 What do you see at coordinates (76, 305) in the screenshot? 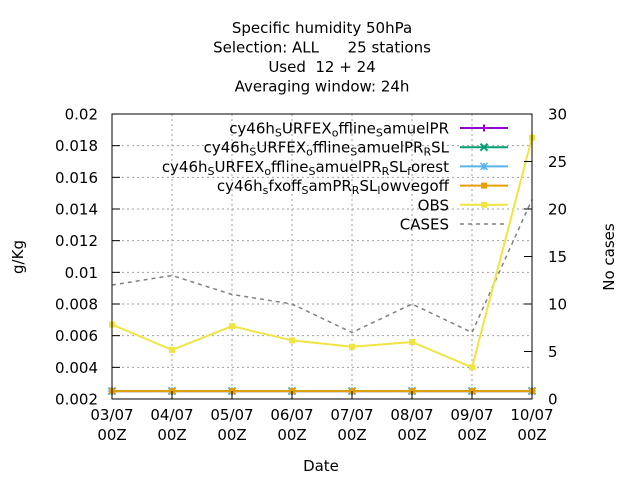
I see `y-tick-label: 0.008` at bounding box center [76, 305].